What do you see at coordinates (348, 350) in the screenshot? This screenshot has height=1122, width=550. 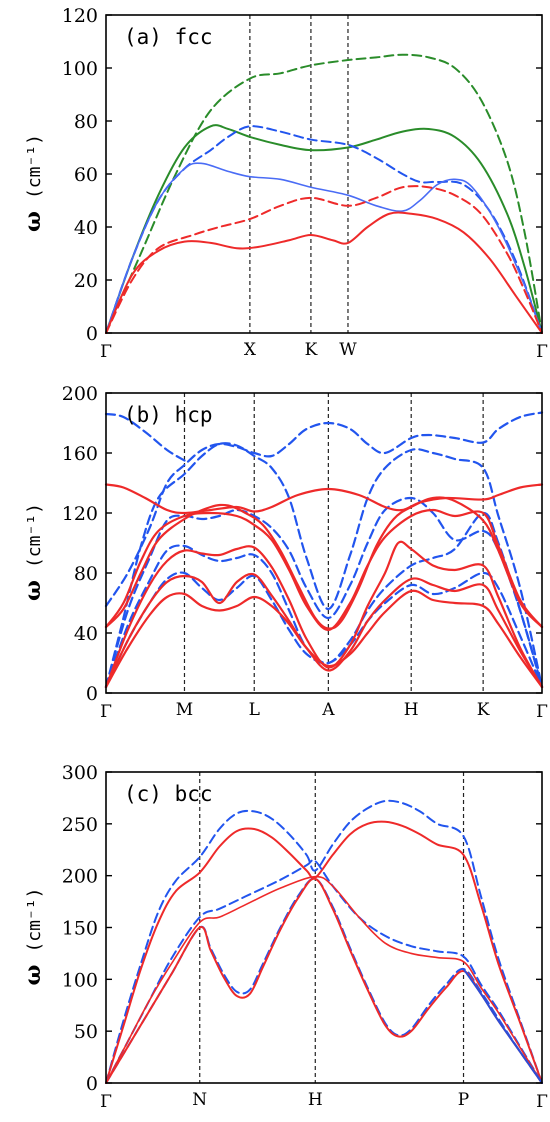 I see `x-tick-label-W: W` at bounding box center [348, 350].